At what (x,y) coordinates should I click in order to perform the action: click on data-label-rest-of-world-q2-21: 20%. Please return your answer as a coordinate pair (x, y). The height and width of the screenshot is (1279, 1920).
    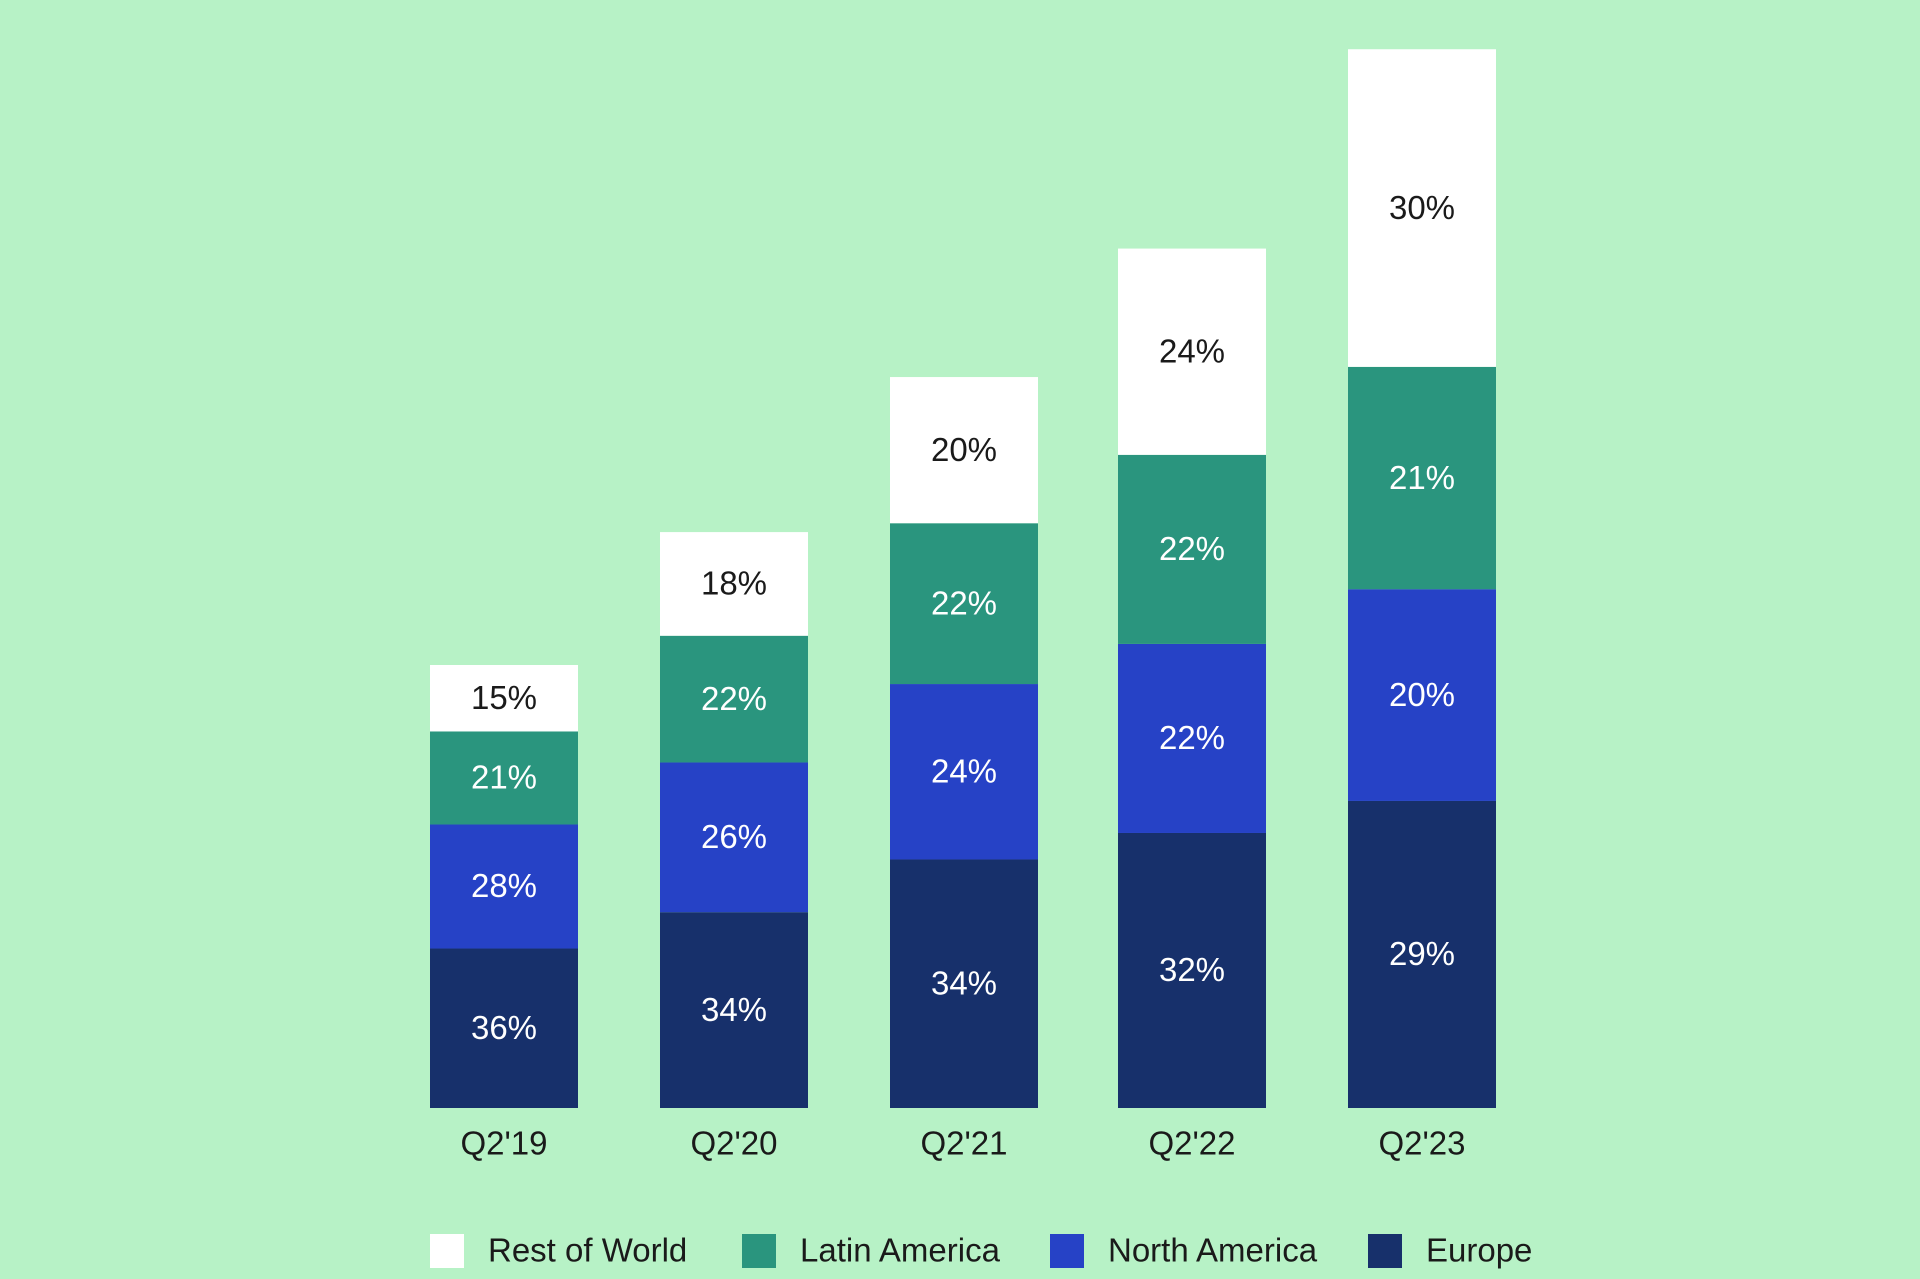
    Looking at the image, I should click on (964, 449).